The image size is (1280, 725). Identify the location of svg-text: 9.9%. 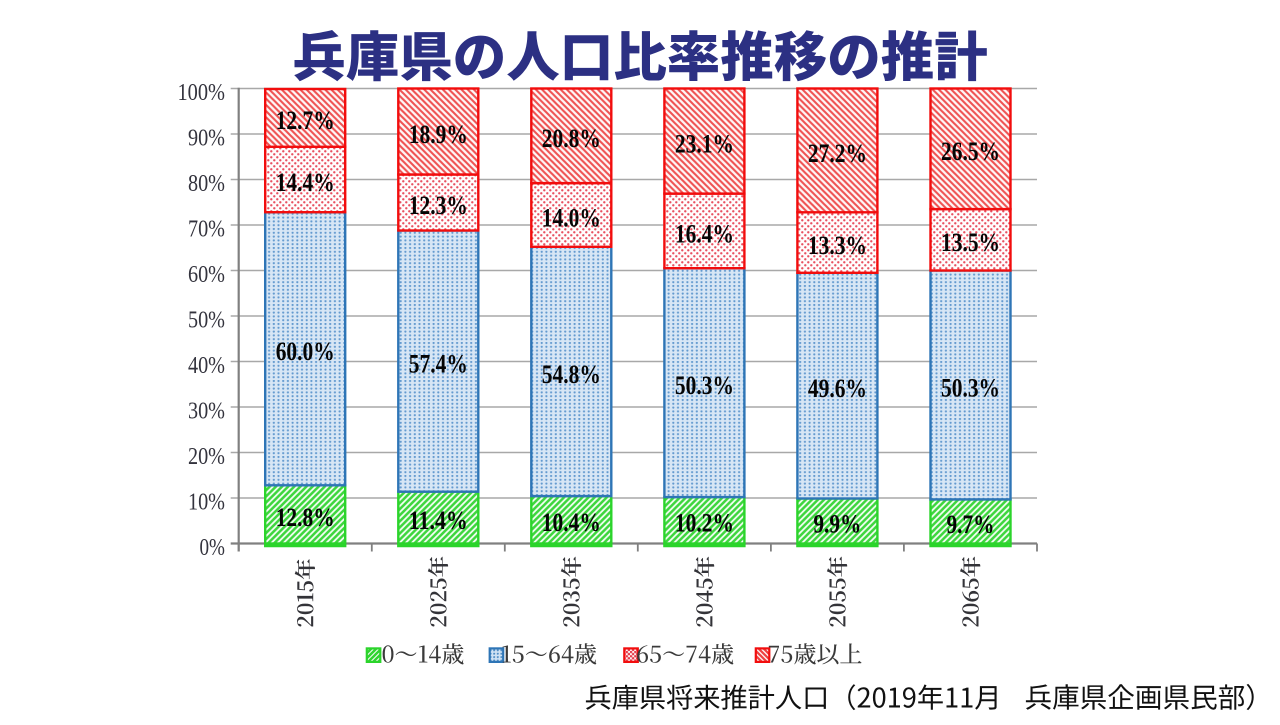
(837, 523).